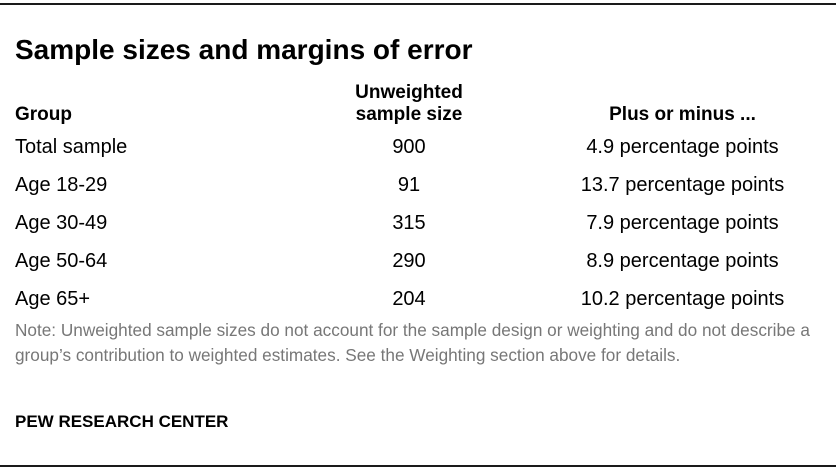 This screenshot has width=840, height=472. I want to click on column-header-group: Group, so click(43, 114).